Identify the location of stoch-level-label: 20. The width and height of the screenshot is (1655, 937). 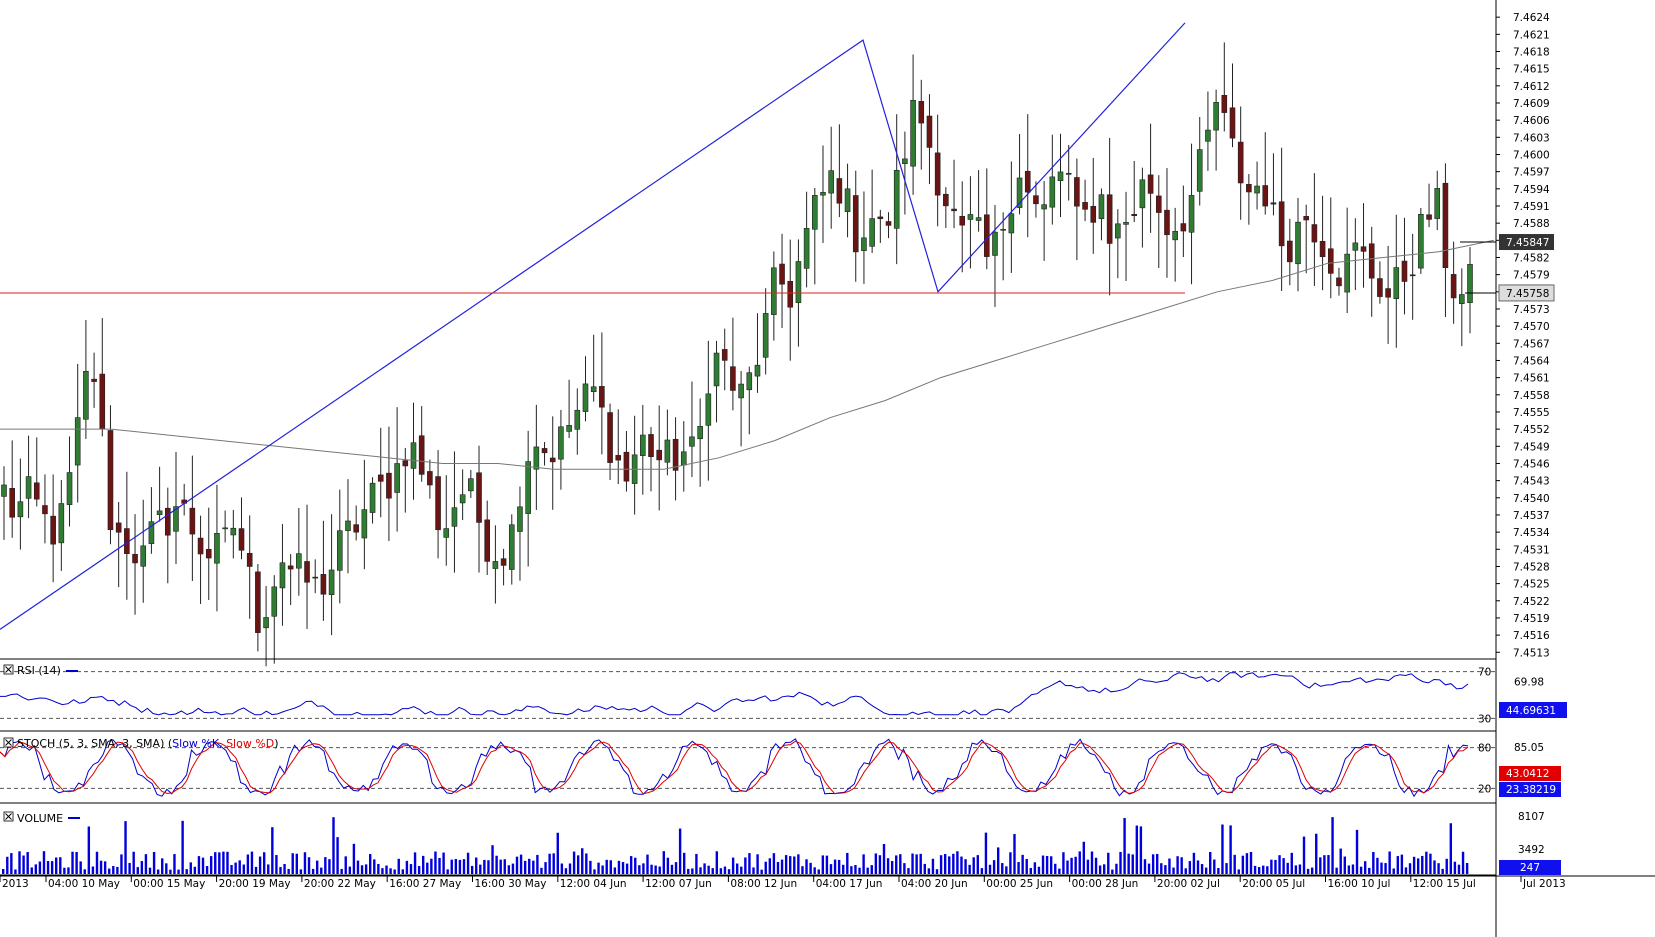
(1484, 789).